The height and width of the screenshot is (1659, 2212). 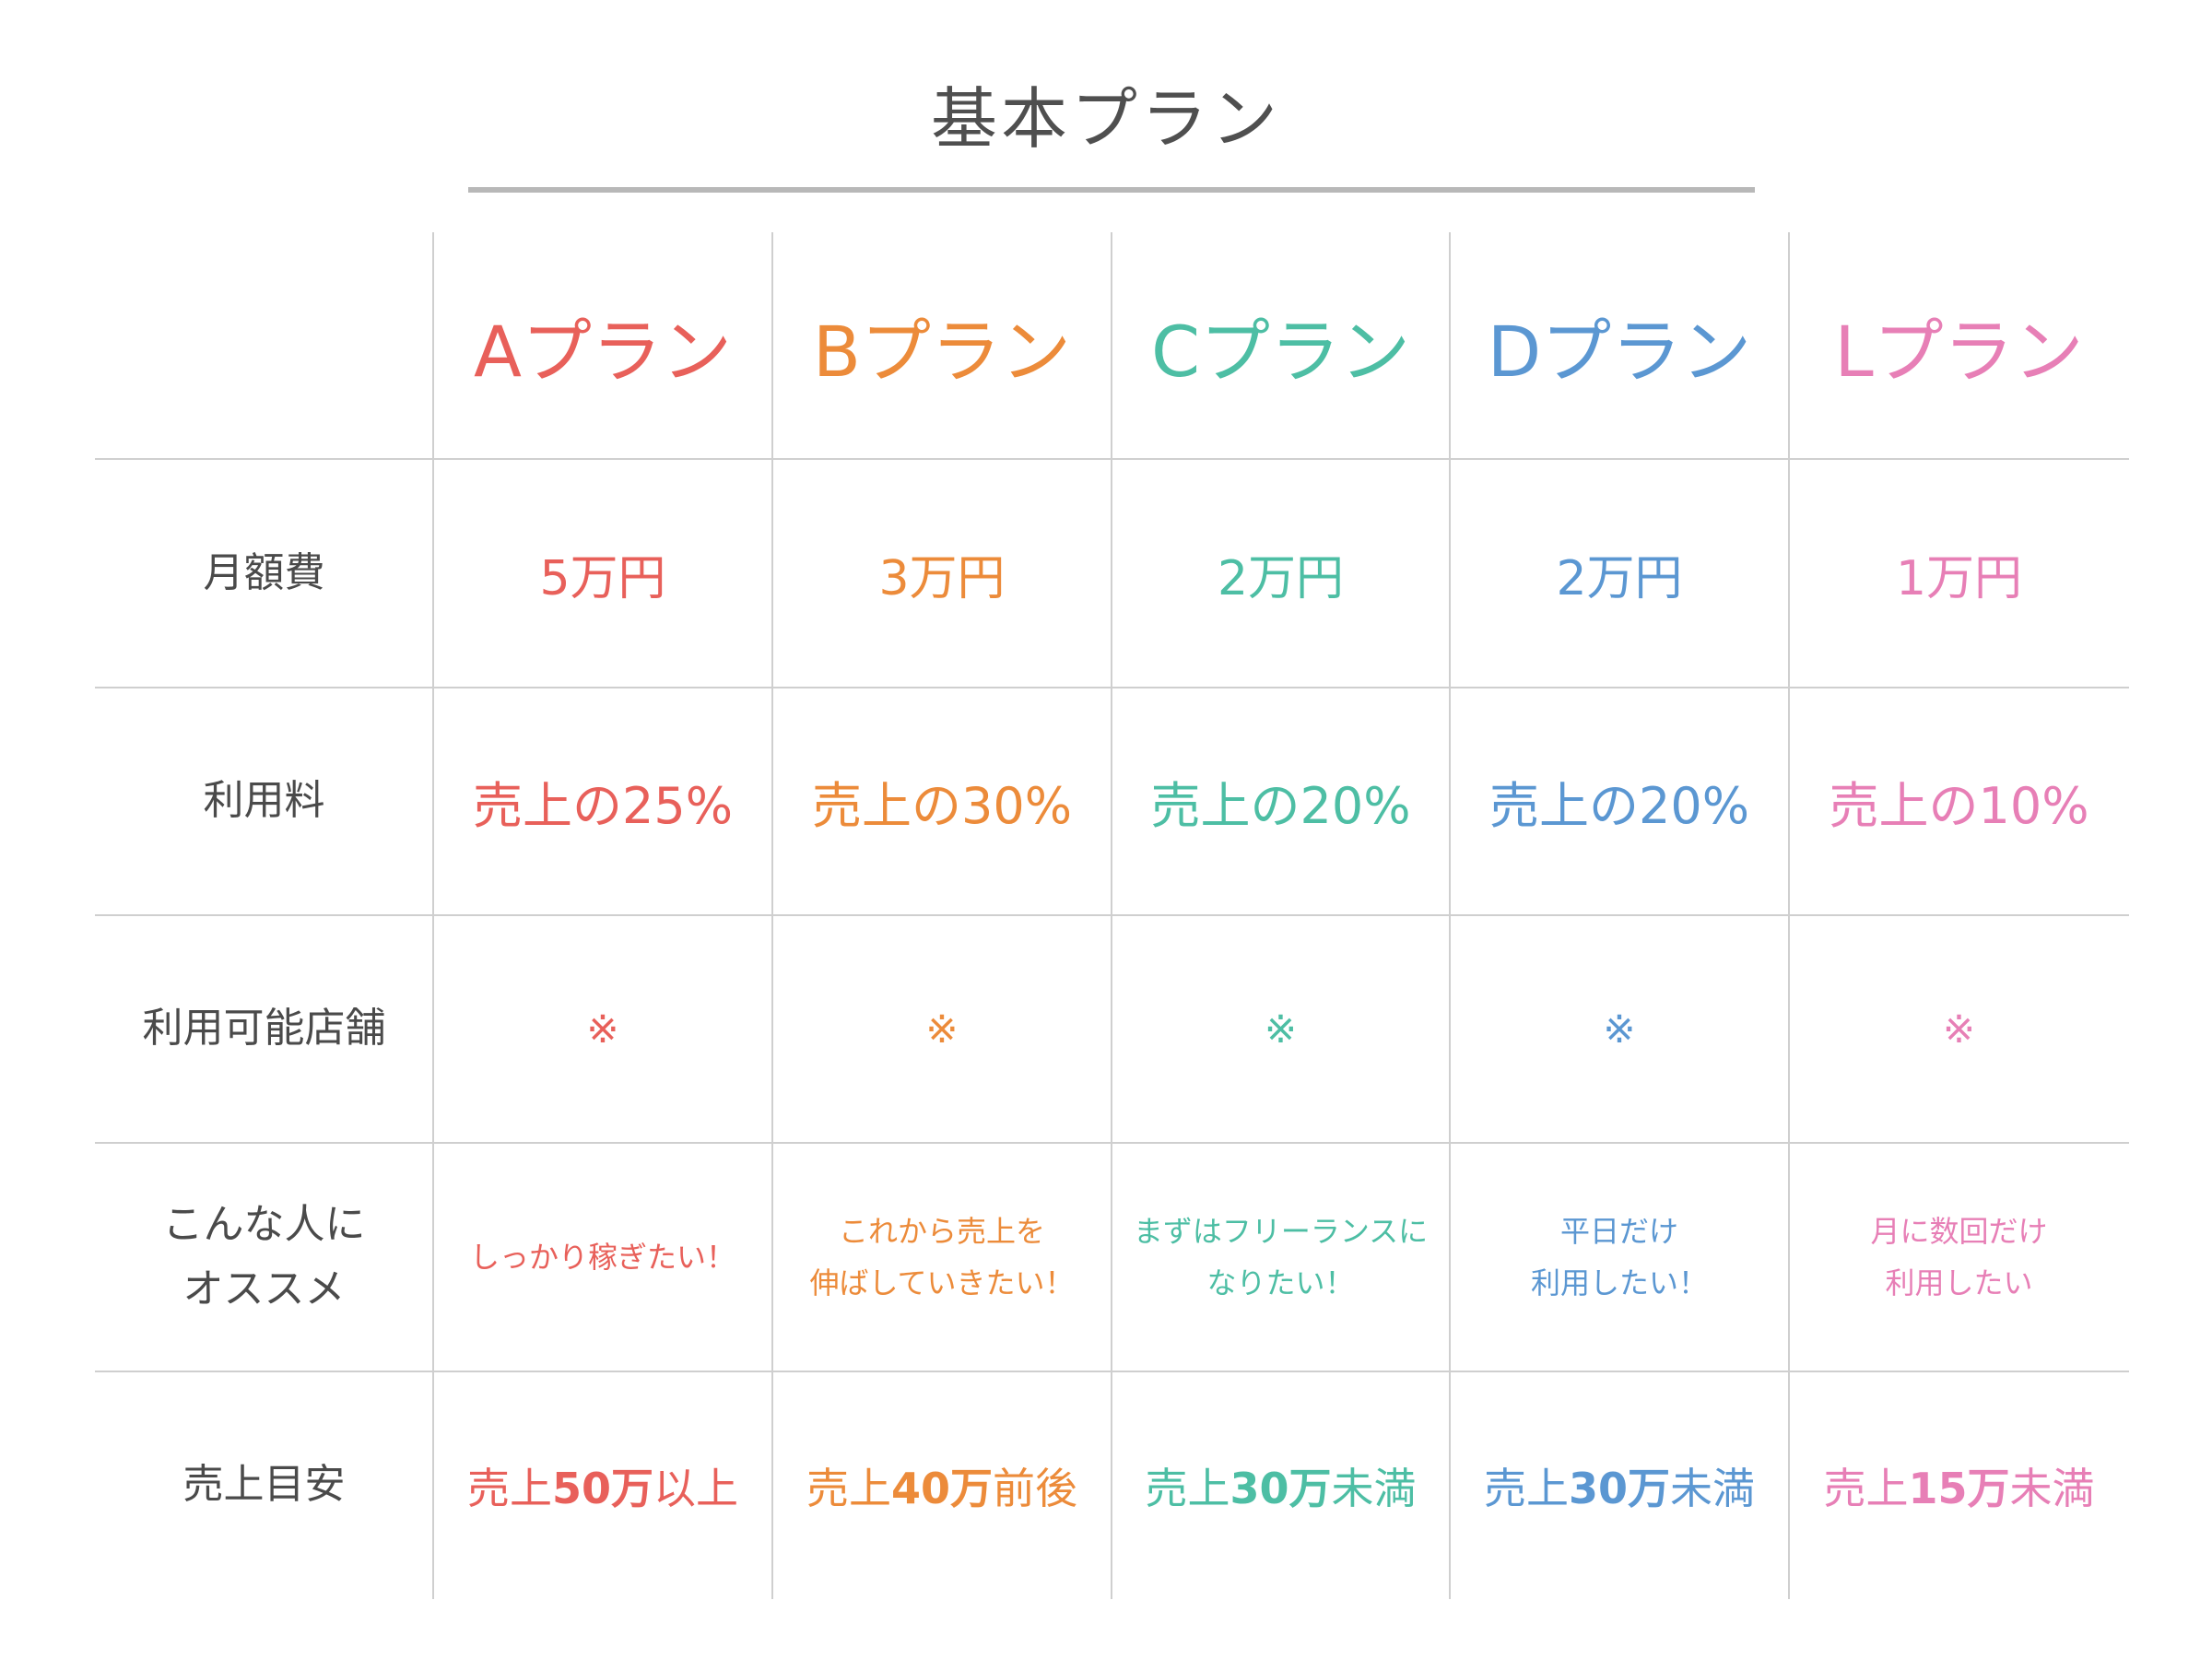 What do you see at coordinates (1105, 119) in the screenshot?
I see `page-title: 基本プラン` at bounding box center [1105, 119].